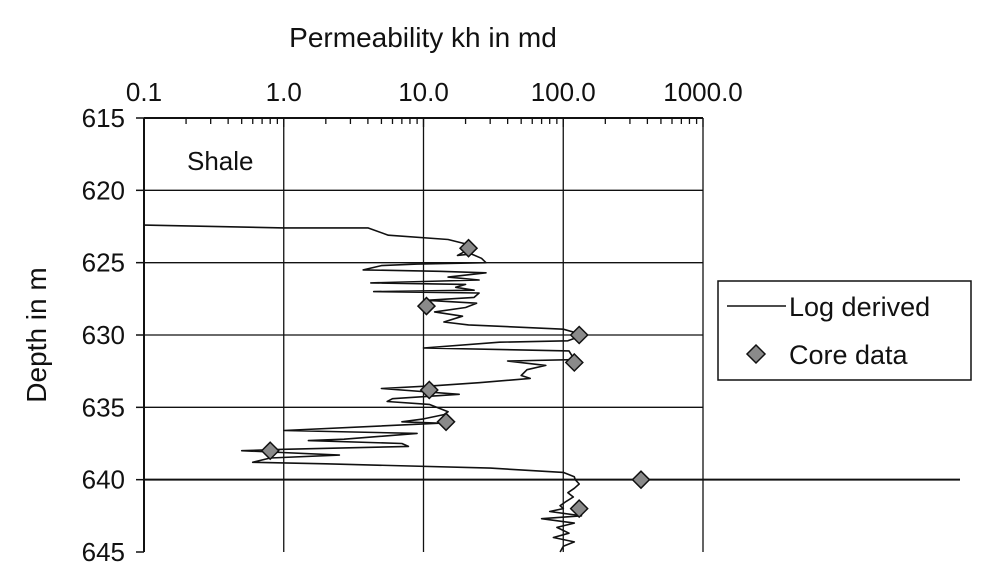 Image resolution: width=981 pixels, height=564 pixels. I want to click on shale-annotation: Shale, so click(220, 161).